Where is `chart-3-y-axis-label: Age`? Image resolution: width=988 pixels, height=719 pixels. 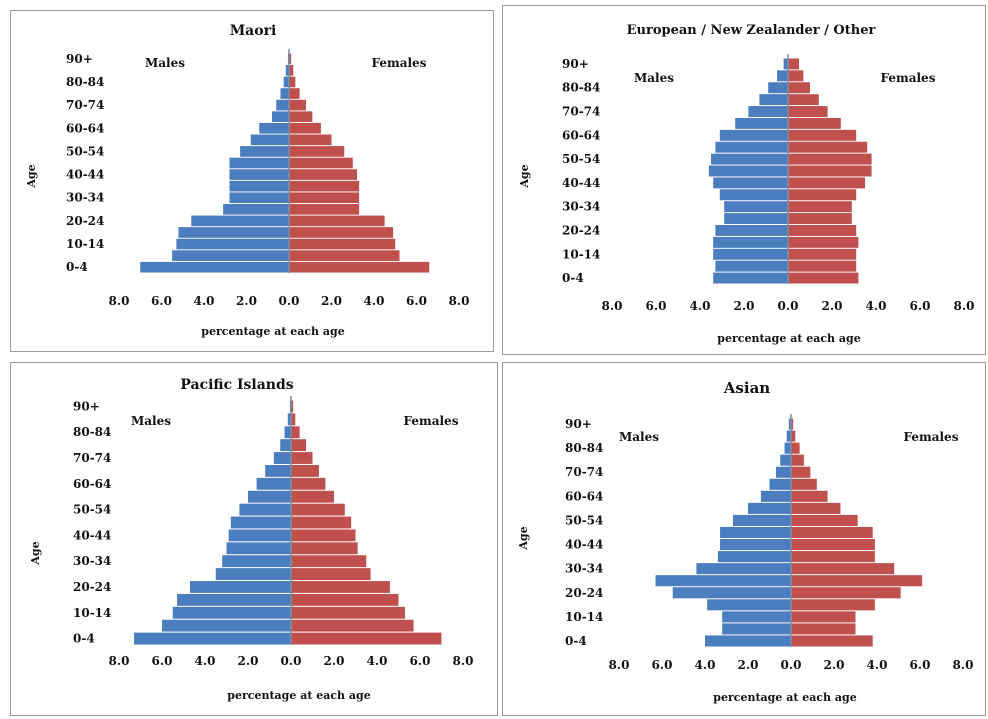 chart-3-y-axis-label: Age is located at coordinates (523, 538).